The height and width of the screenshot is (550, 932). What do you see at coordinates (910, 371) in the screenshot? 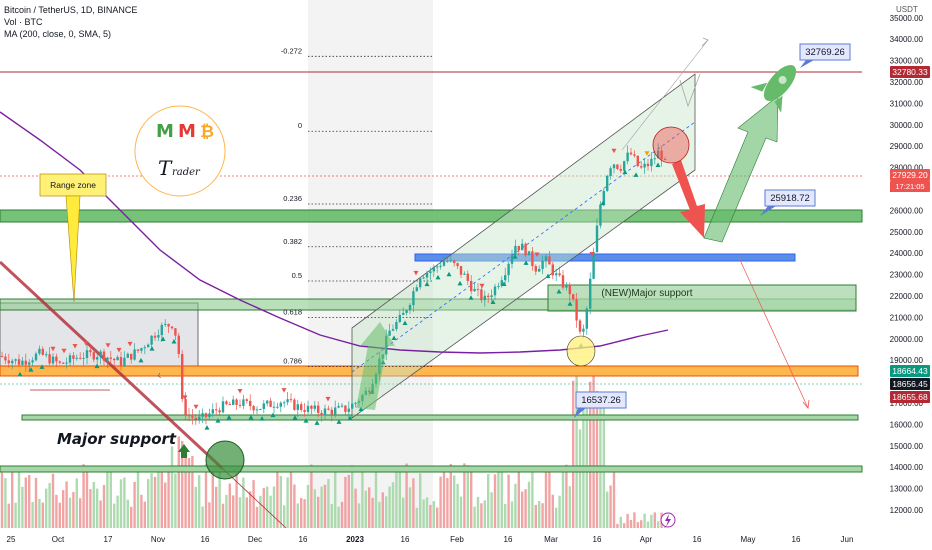
I see `price-tag: 18664.43` at bounding box center [910, 371].